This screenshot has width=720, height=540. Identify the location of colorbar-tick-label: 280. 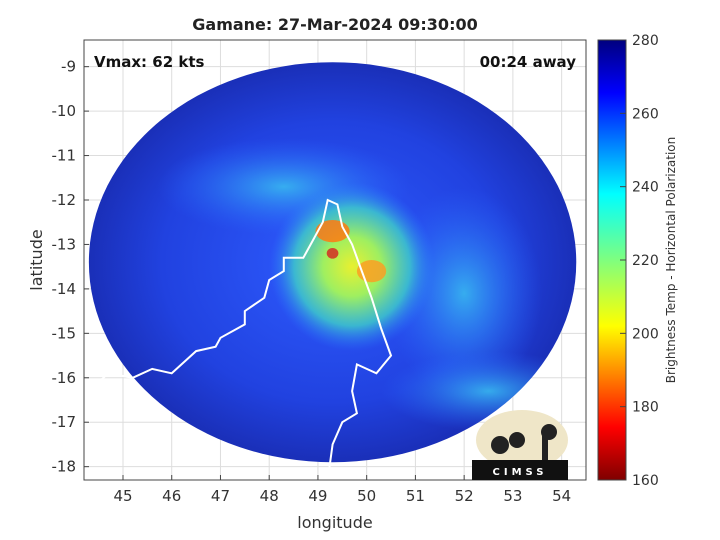
(645, 41).